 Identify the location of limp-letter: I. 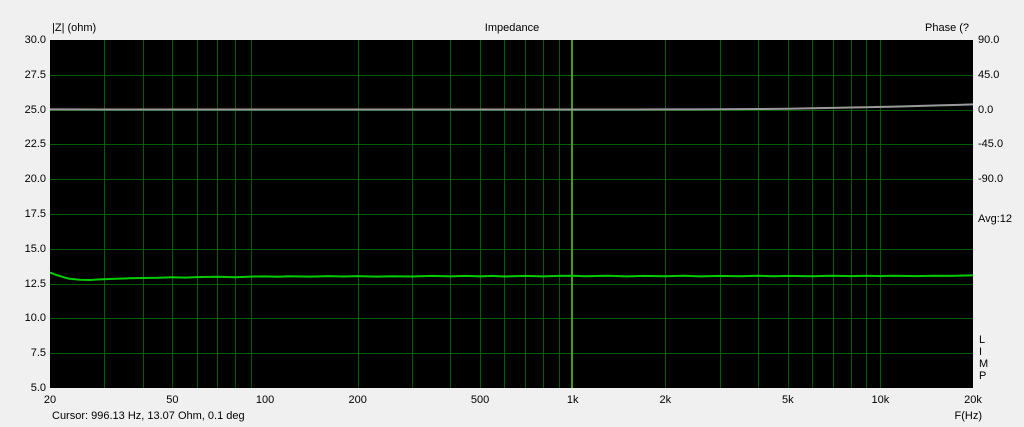
(981, 352).